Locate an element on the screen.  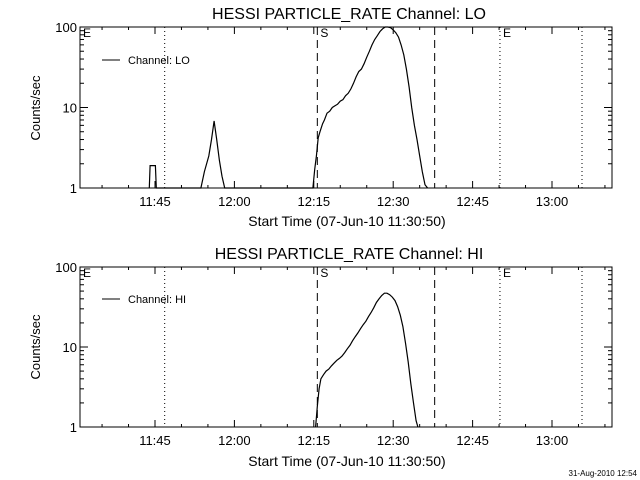
footer-timestamp: 31-Aug-2010 12:54 is located at coordinates (603, 473).